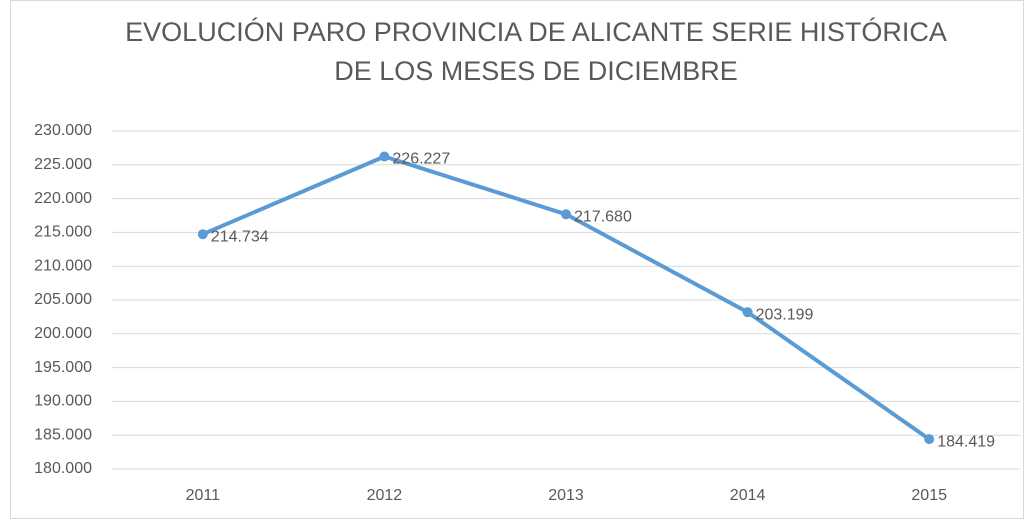 This screenshot has width=1034, height=519. What do you see at coordinates (63, 232) in the screenshot?
I see `y-tick-label: 215.000` at bounding box center [63, 232].